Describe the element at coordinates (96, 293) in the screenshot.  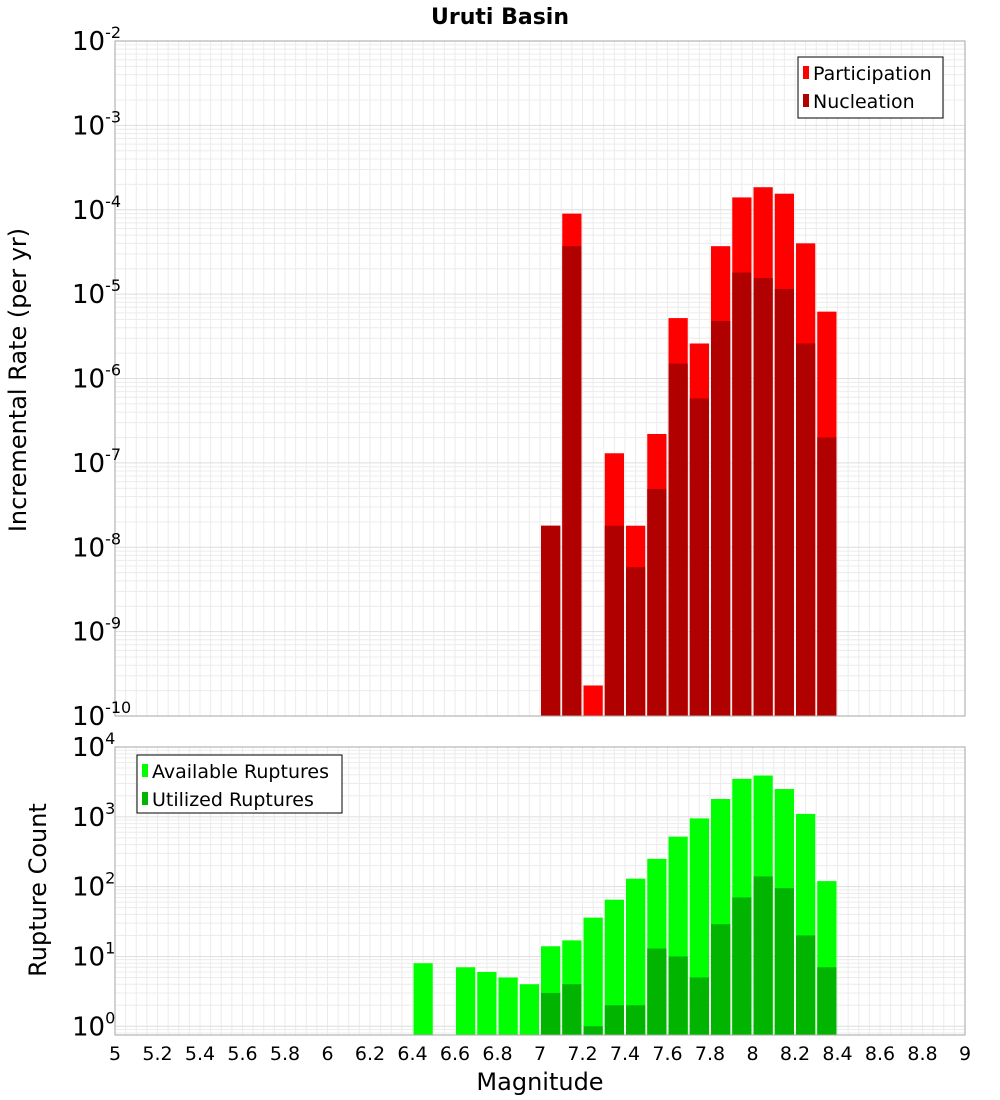
I see `y-tick-label: 10⁻⁵` at that location.